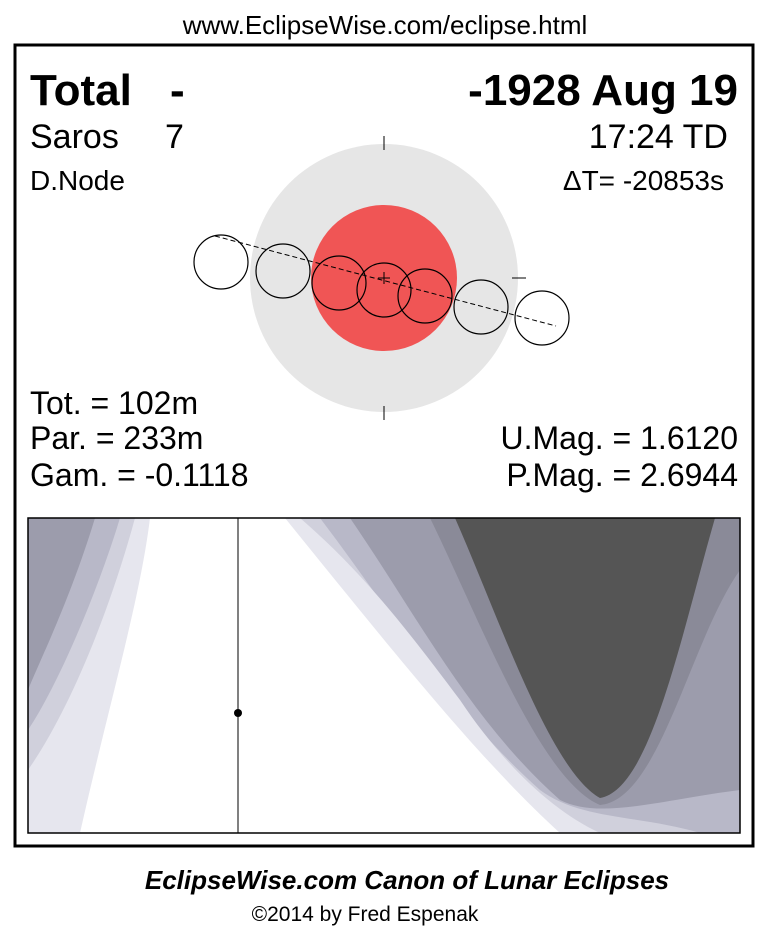 The width and height of the screenshot is (770, 940). I want to click on moon-path, so click(385, 281).